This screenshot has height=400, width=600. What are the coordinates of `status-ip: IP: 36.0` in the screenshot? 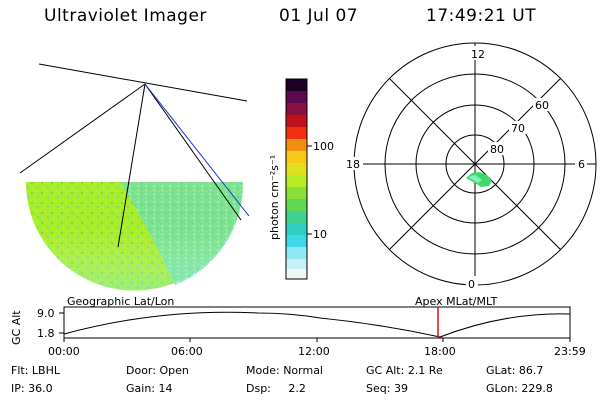 It's located at (32, 388).